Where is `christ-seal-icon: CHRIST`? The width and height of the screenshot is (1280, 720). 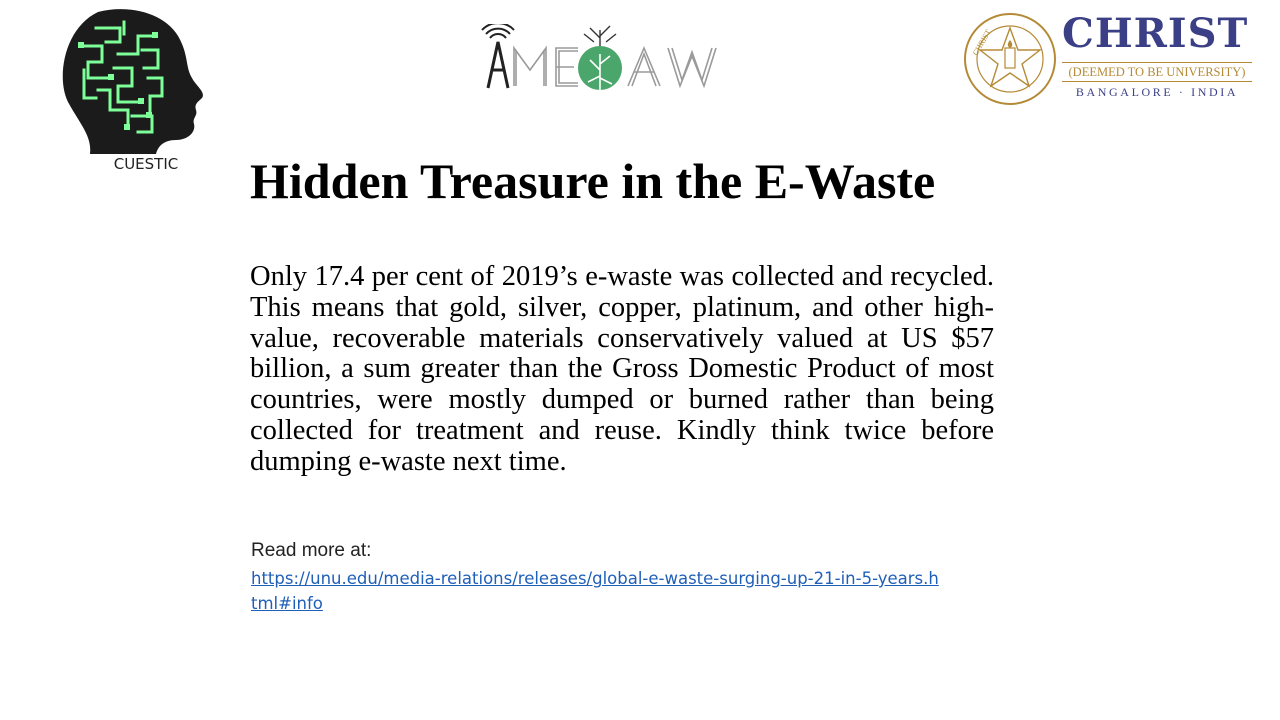 christ-seal-icon: CHRIST is located at coordinates (1010, 59).